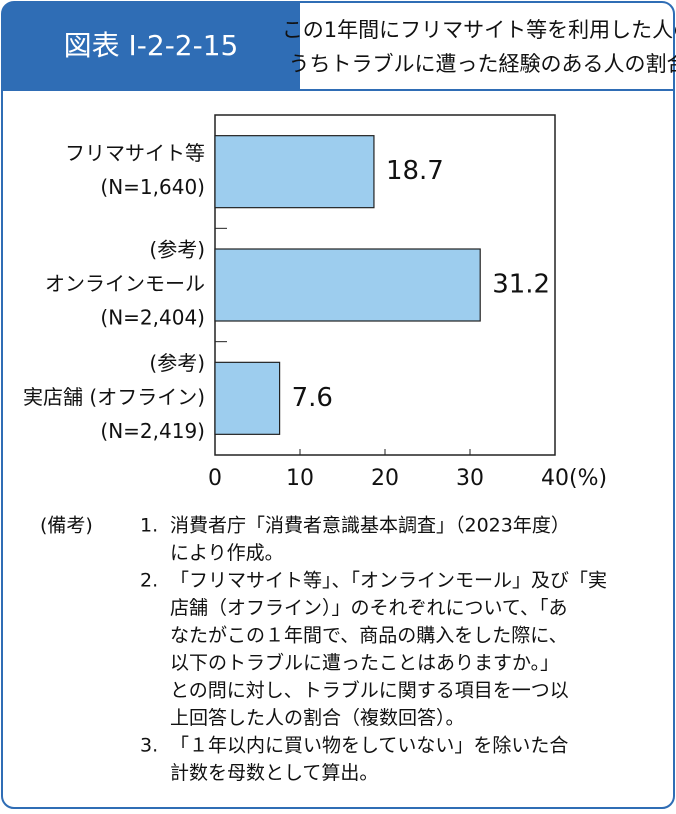 The width and height of the screenshot is (676, 814). What do you see at coordinates (415, 171) in the screenshot?
I see `value-label: 18.7` at bounding box center [415, 171].